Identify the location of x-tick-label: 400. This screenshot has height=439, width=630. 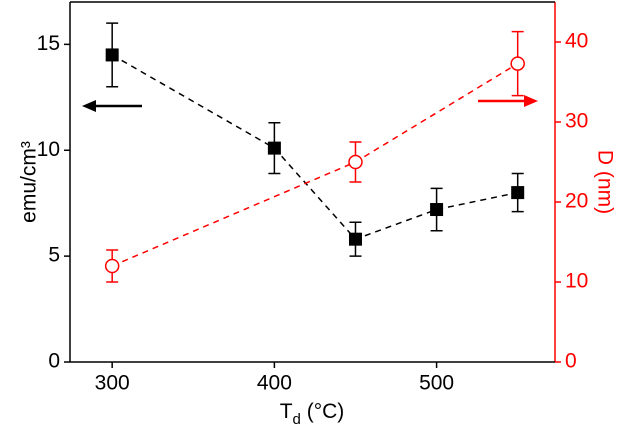
(274, 383).